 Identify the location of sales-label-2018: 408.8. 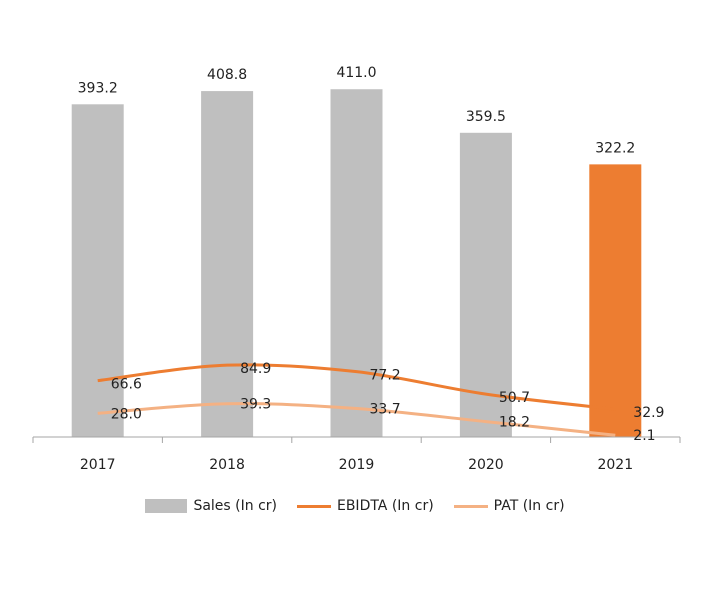
(227, 75).